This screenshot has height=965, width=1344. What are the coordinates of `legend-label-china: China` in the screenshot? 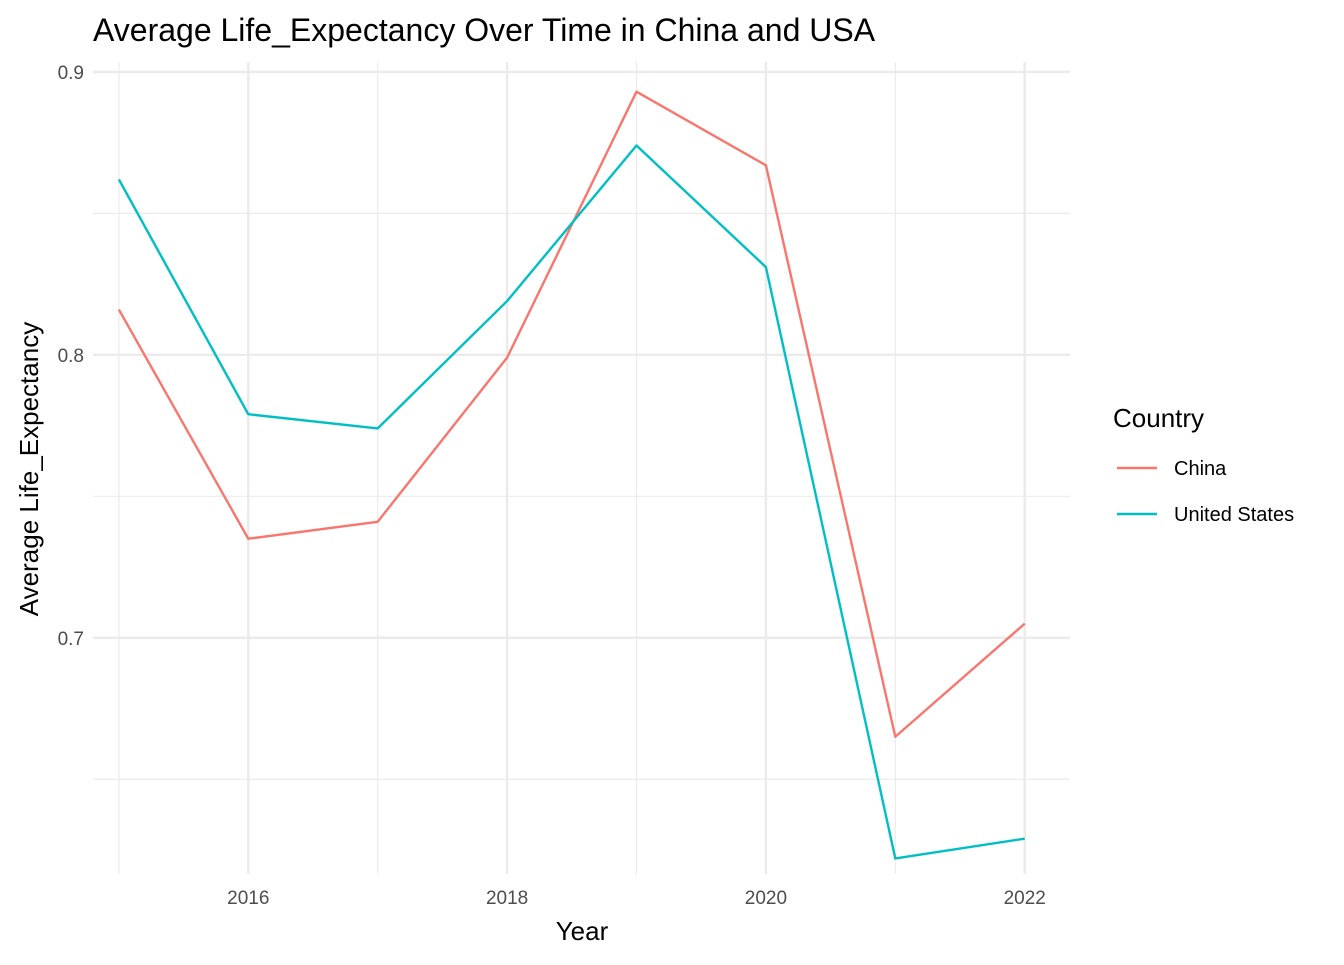 It's located at (1200, 469).